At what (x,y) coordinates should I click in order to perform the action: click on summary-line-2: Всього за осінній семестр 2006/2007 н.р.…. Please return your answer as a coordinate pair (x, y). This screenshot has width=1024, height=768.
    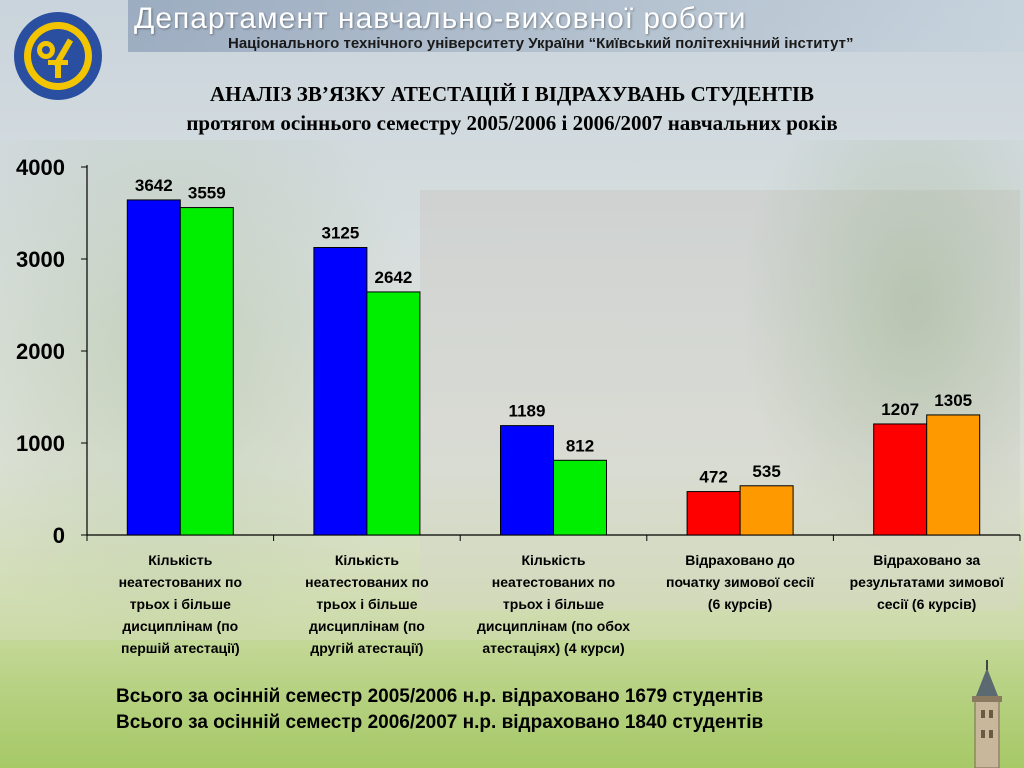
    Looking at the image, I should click on (440, 722).